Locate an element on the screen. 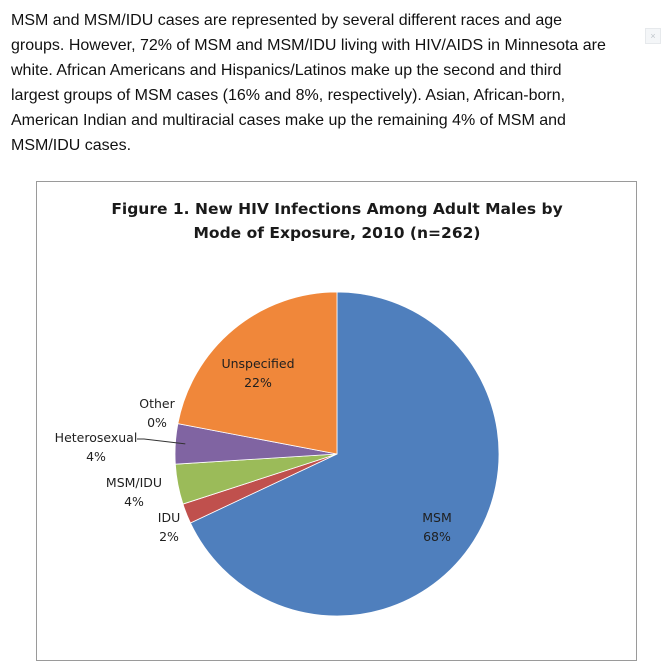 This screenshot has width=664, height=662. chart-subtitle: Mode of Exposure, 2010 (n=262) is located at coordinates (337, 233).